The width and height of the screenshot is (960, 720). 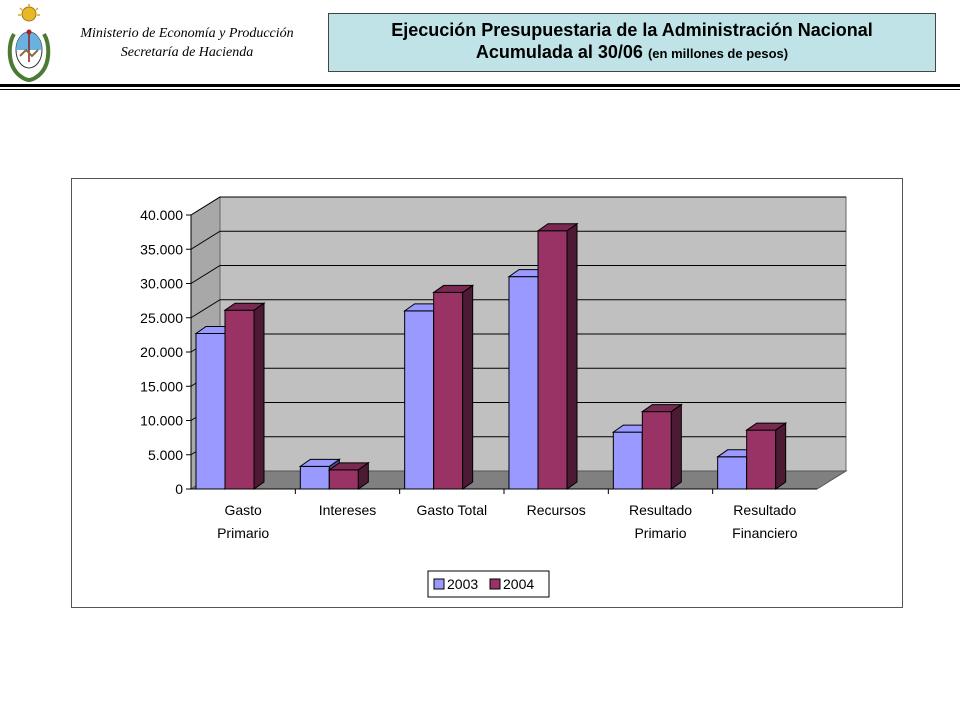 I want to click on y-tick-label: 20.000, so click(x=161, y=352).